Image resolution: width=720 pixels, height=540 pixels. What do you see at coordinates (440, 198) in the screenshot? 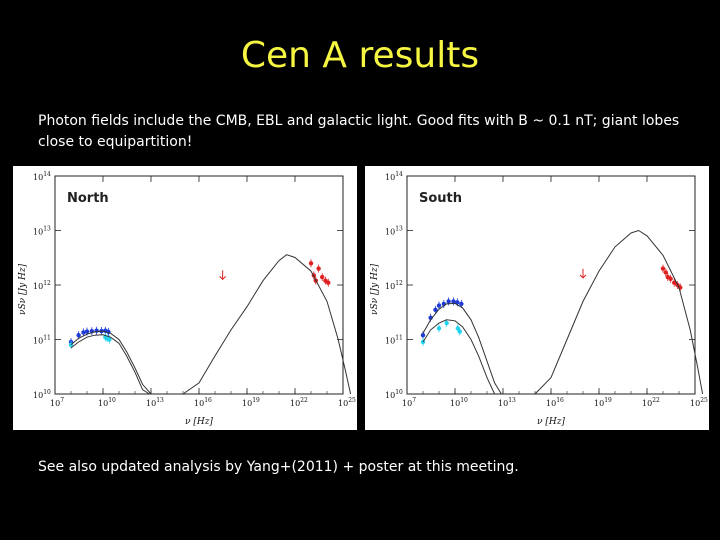
I see `panel-label: South` at bounding box center [440, 198].